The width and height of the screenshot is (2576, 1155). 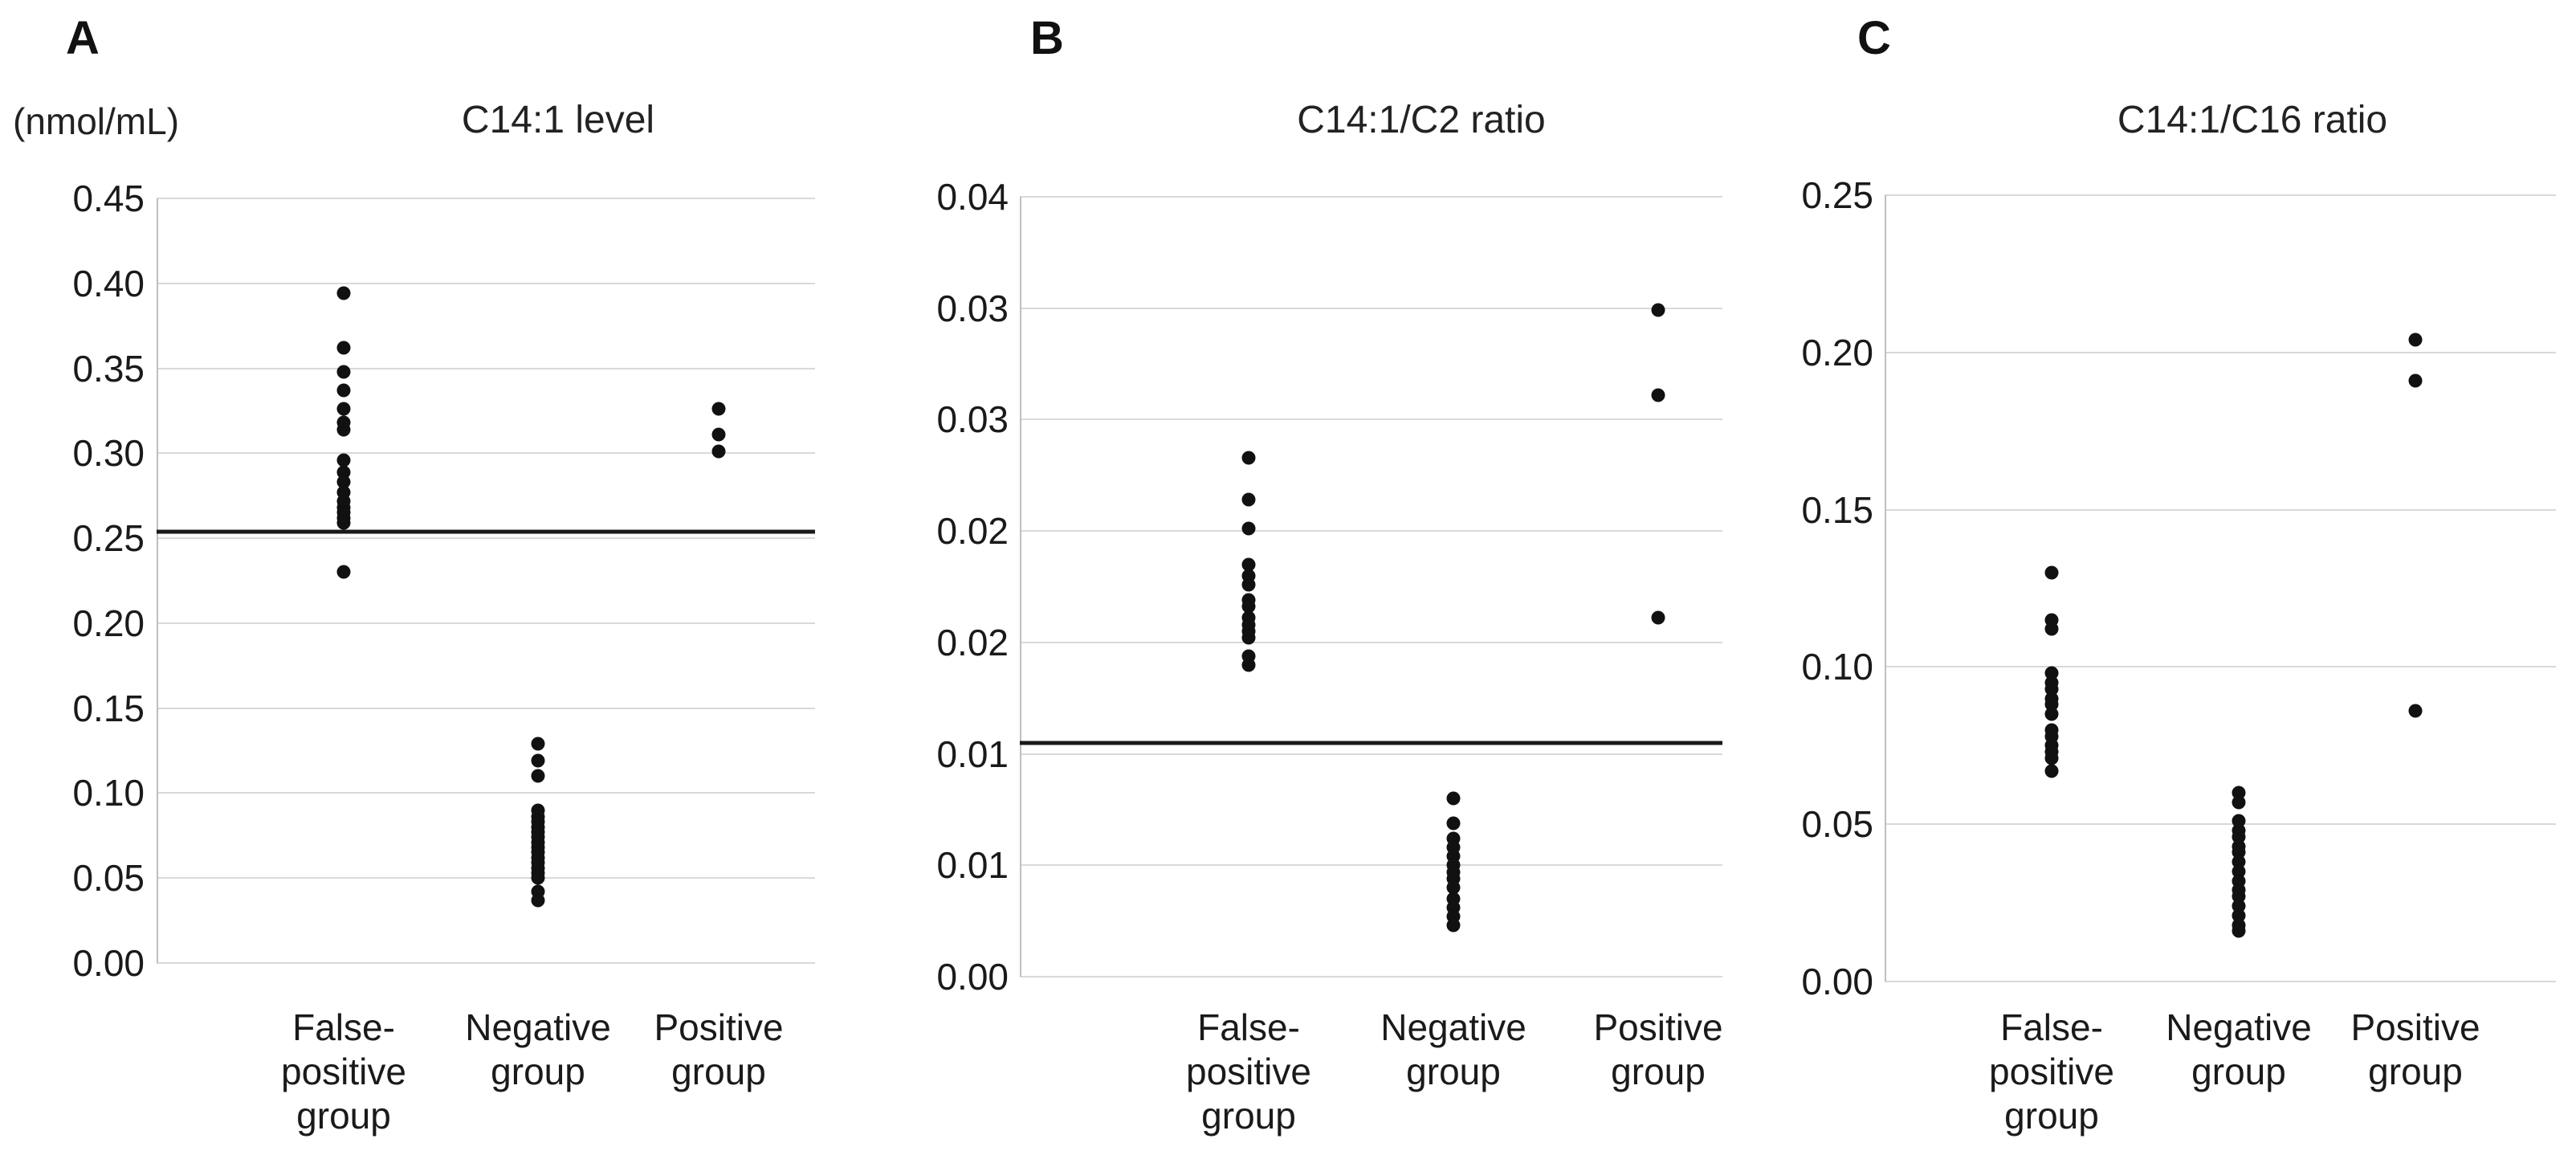 What do you see at coordinates (96, 121) in the screenshot?
I see `y-axis-unit-label: (nmol/mL)` at bounding box center [96, 121].